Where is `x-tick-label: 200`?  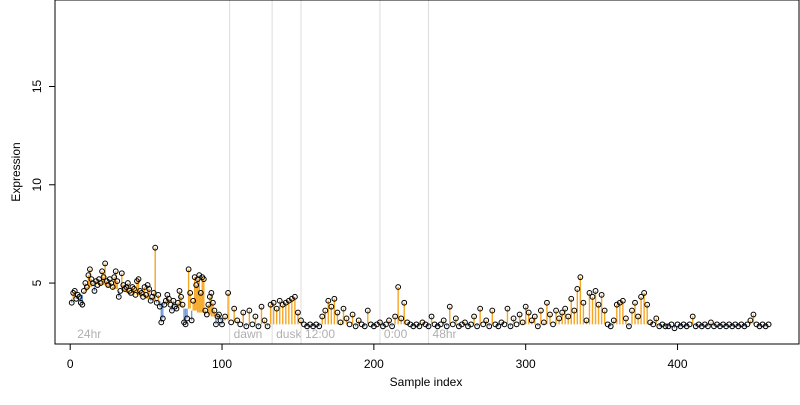
x-tick-label: 200 is located at coordinates (374, 364).